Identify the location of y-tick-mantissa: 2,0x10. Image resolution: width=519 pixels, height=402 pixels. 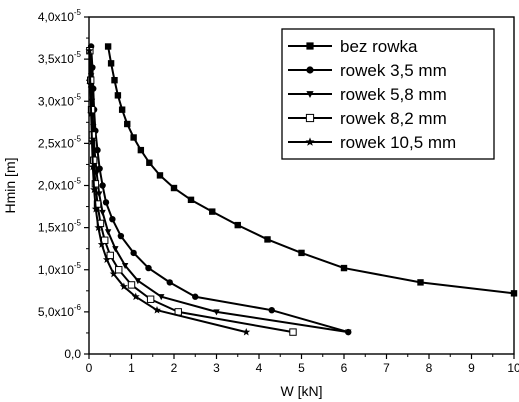
(56, 186).